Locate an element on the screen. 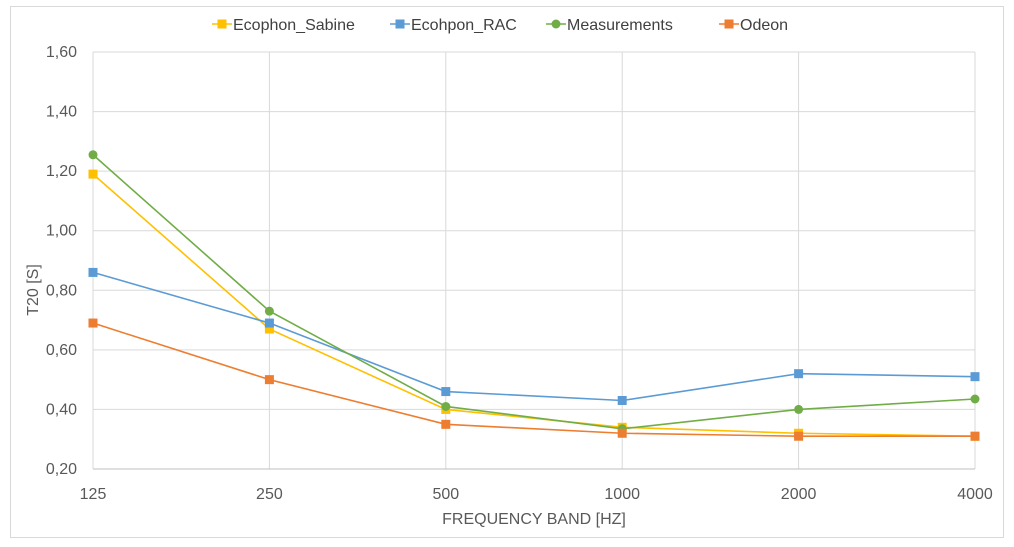 Image resolution: width=1014 pixels, height=547 pixels. y-tick-label: 1,60 is located at coordinates (61, 52).